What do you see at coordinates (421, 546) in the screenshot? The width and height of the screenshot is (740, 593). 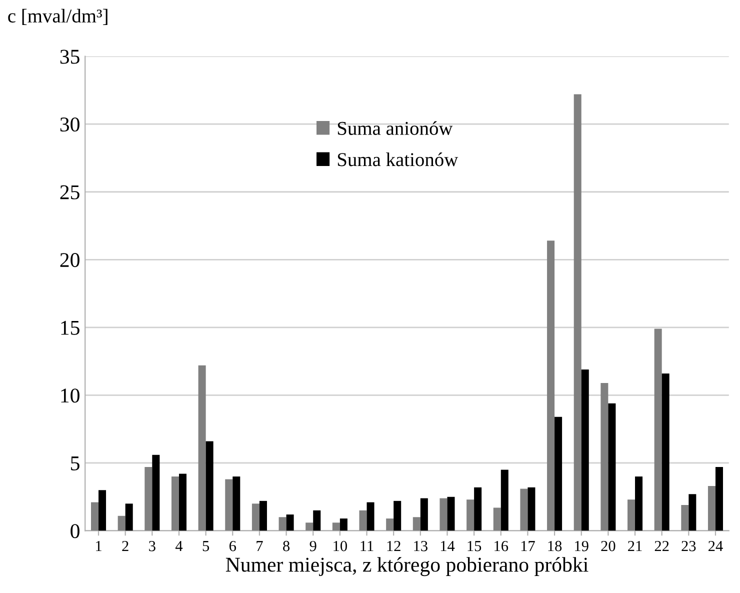 I see `x-tick-label: 13` at bounding box center [421, 546].